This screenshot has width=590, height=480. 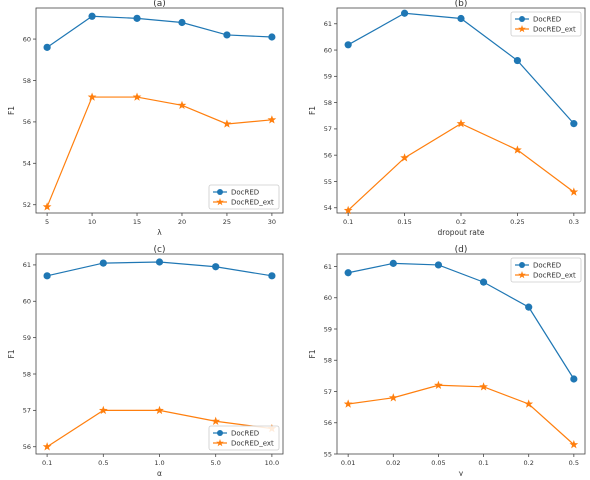 What do you see at coordinates (227, 222) in the screenshot?
I see `x-tick-label: 25` at bounding box center [227, 222].